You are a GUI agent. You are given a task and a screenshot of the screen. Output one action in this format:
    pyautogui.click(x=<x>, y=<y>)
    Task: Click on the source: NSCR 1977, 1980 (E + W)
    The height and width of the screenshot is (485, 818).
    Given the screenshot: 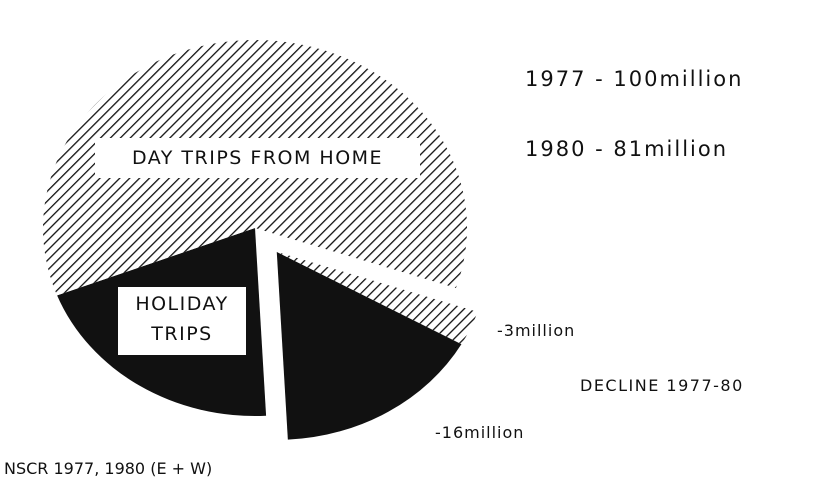 What is the action you would take?
    pyautogui.click(x=108, y=468)
    